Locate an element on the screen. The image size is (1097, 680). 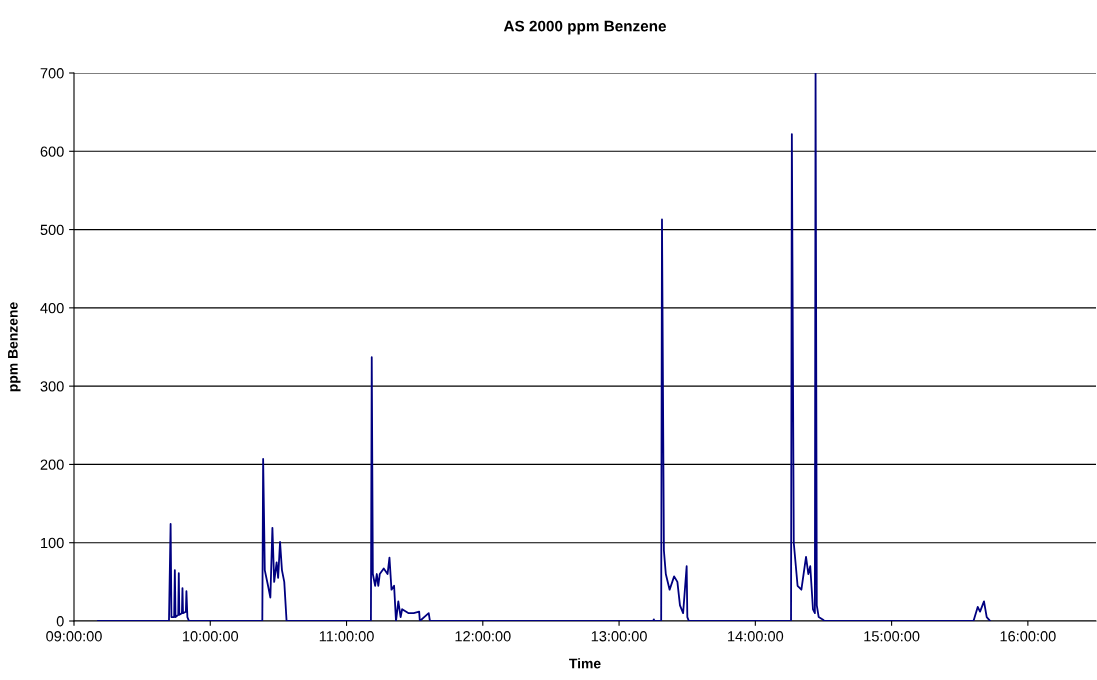
y-axis-title: ppm Benzene is located at coordinates (14, 347).